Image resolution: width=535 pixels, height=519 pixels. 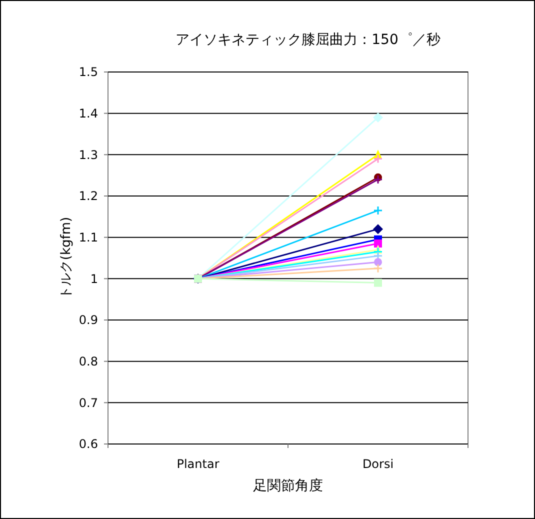 What do you see at coordinates (88, 403) in the screenshot?
I see `y-tick-label: 0.7` at bounding box center [88, 403].